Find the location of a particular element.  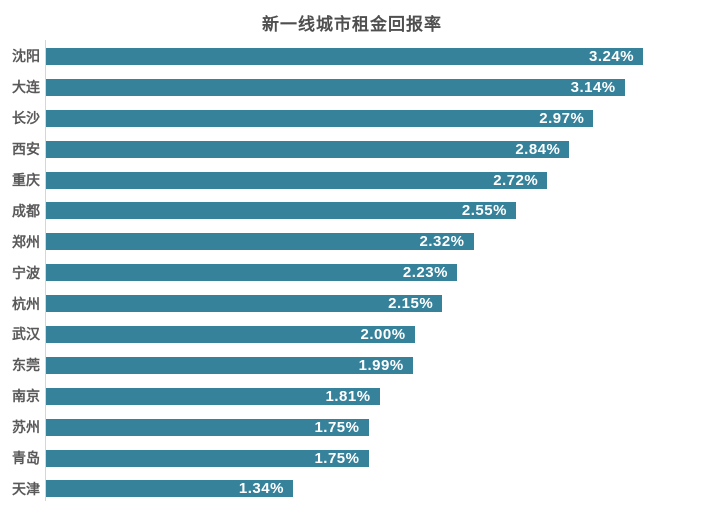

bar: 2.55% is located at coordinates (281, 211).